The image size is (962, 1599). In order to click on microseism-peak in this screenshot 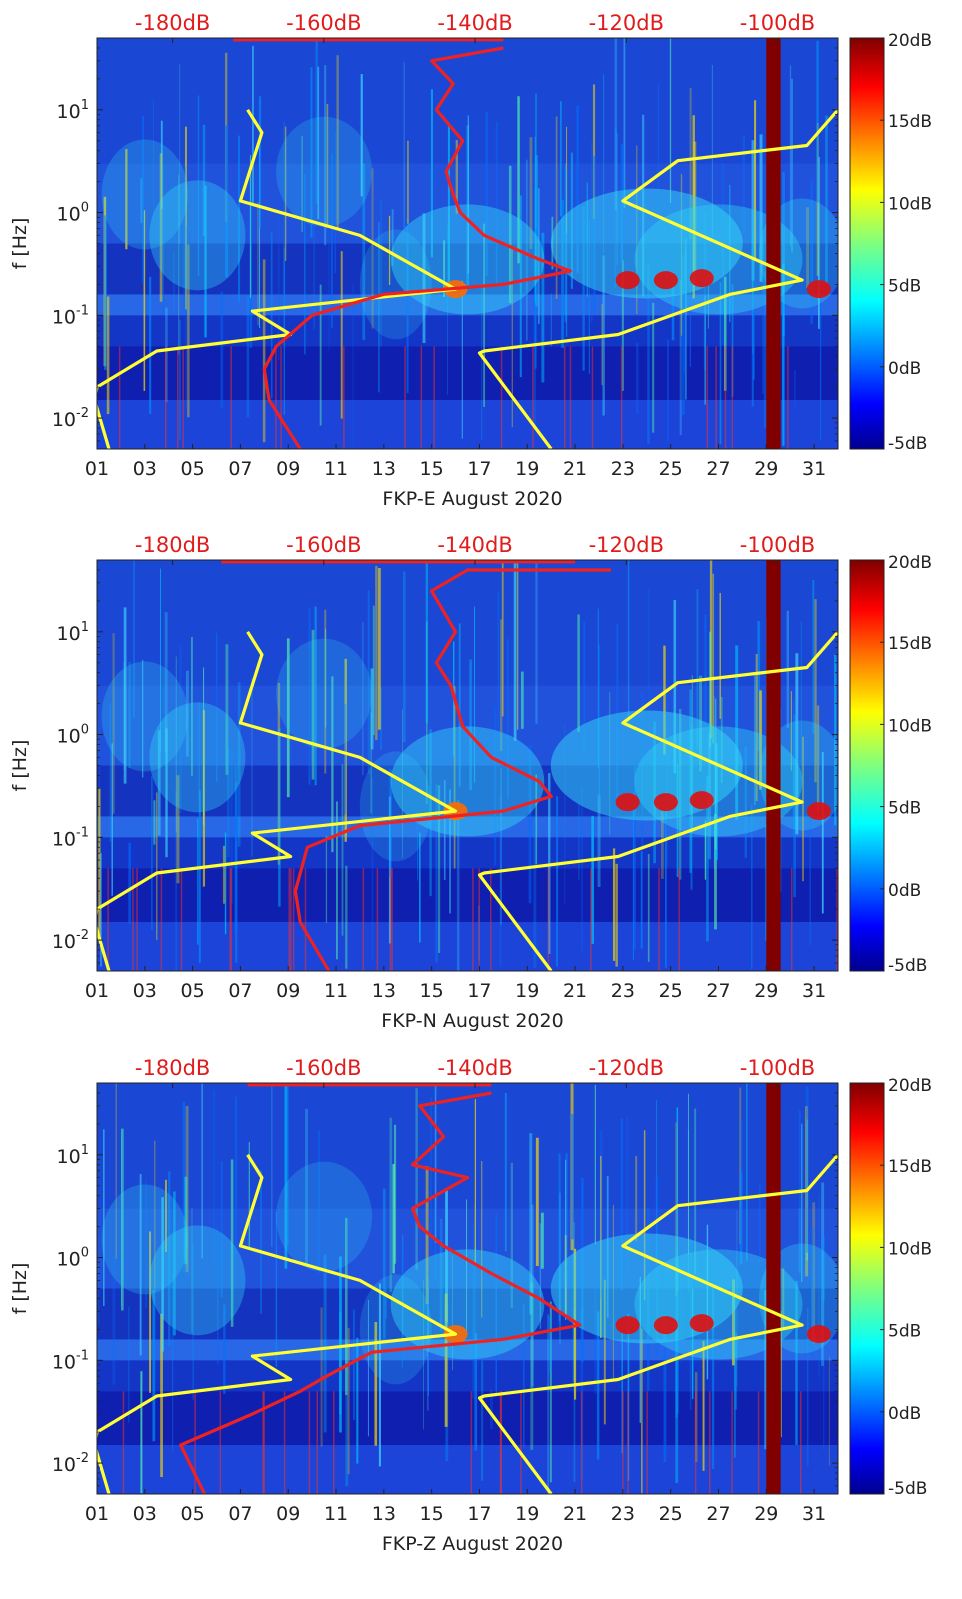, I will do `click(627, 280)`.